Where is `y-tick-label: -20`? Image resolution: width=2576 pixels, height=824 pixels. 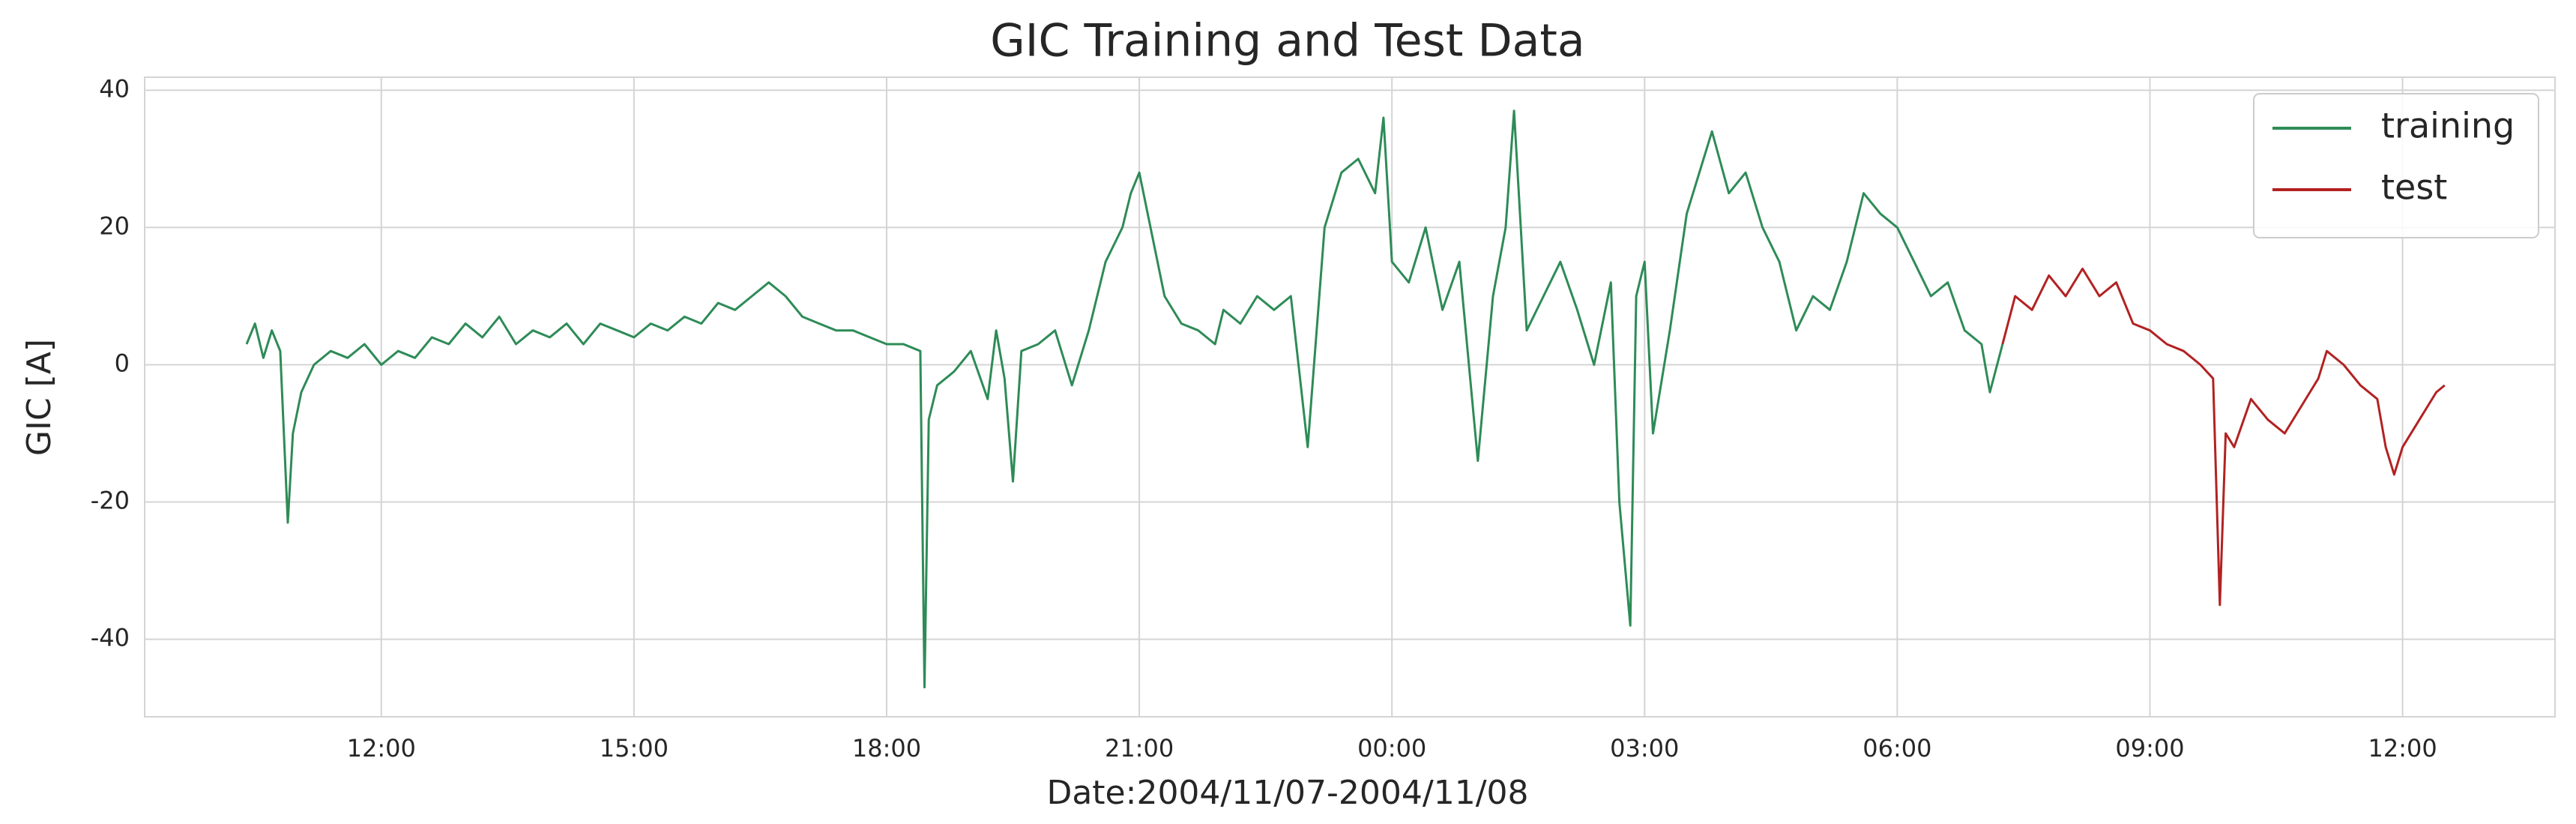 y-tick-label: -20 is located at coordinates (111, 501).